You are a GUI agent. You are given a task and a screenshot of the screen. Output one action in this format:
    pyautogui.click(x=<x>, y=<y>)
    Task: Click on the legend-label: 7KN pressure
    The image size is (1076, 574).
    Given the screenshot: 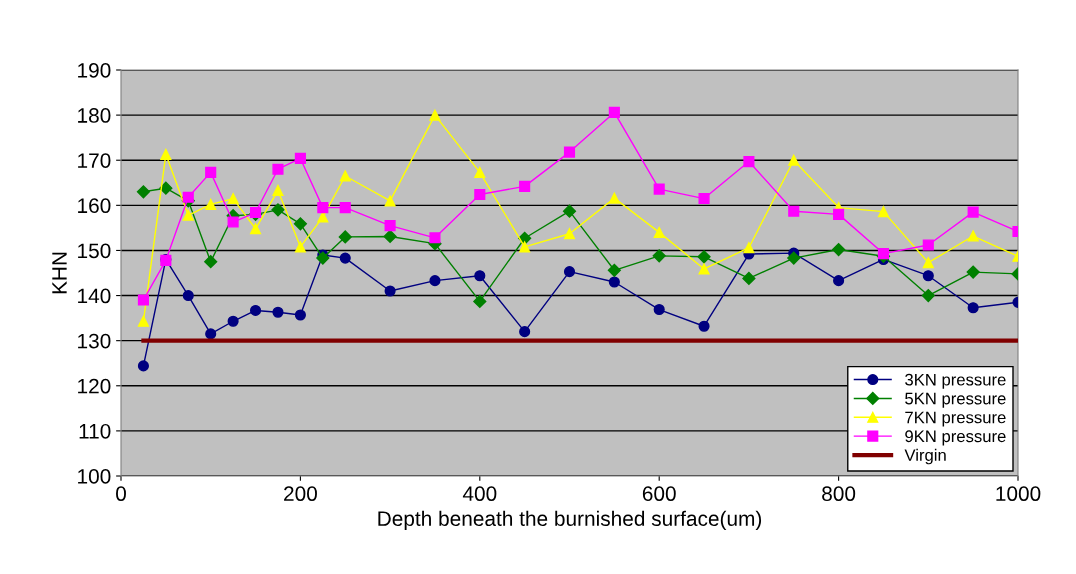 What is the action you would take?
    pyautogui.click(x=955, y=419)
    